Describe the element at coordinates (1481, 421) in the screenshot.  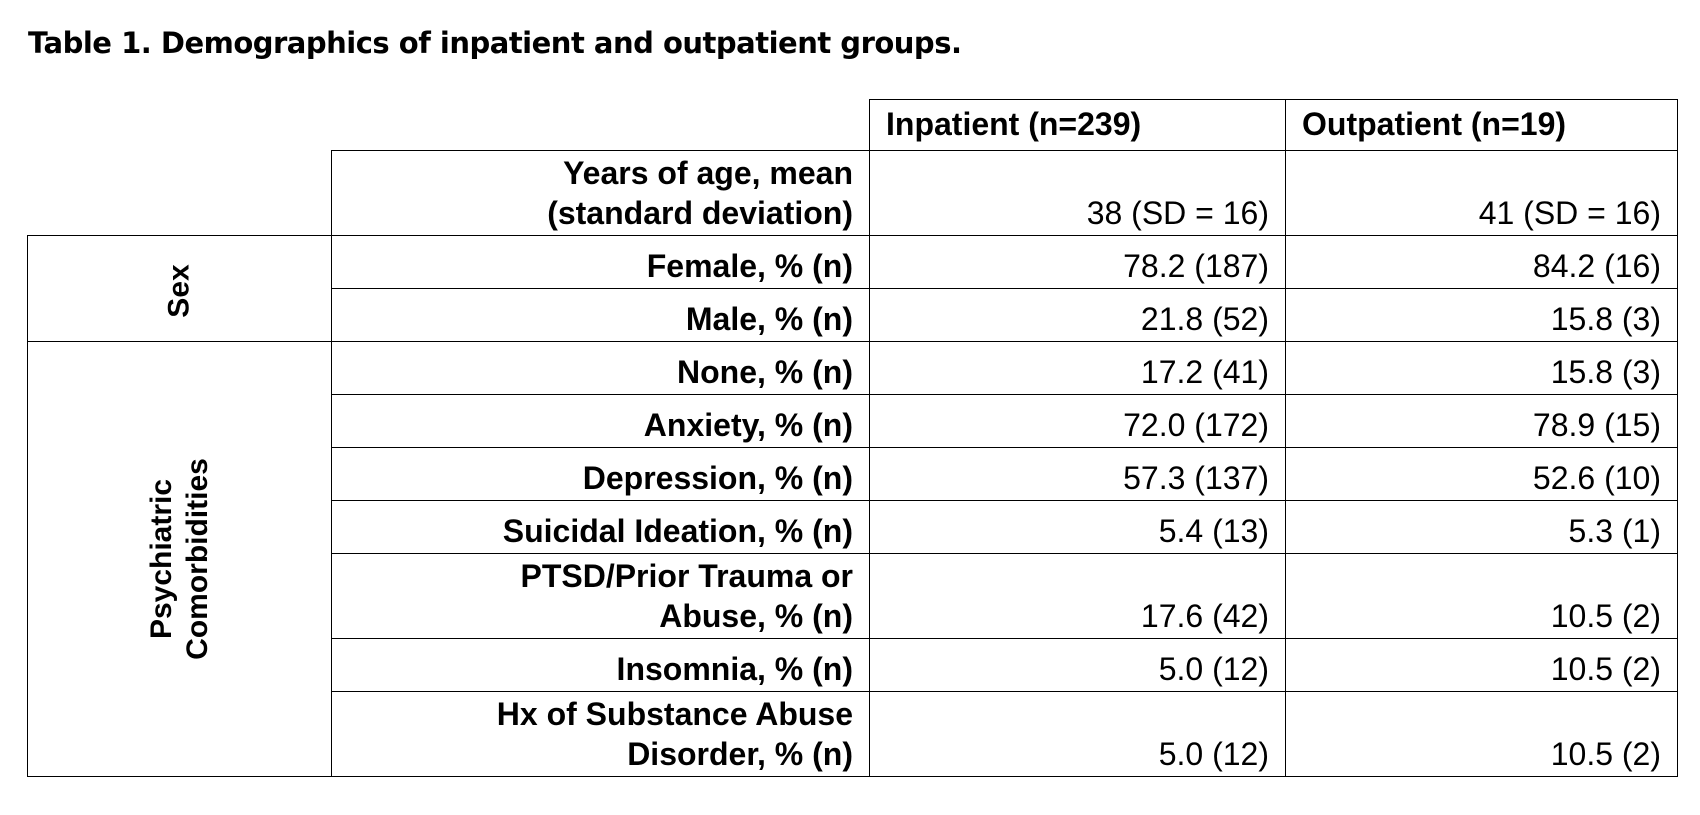
I see `outpatient-value: 78.9 (15)` at that location.